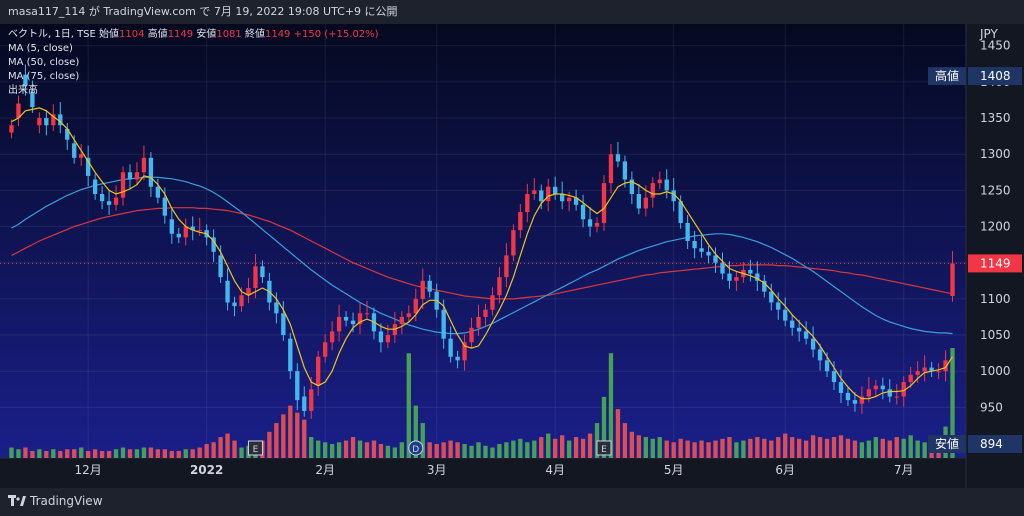 This screenshot has width=1024, height=516. I want to click on open-label: 始値, so click(109, 34).